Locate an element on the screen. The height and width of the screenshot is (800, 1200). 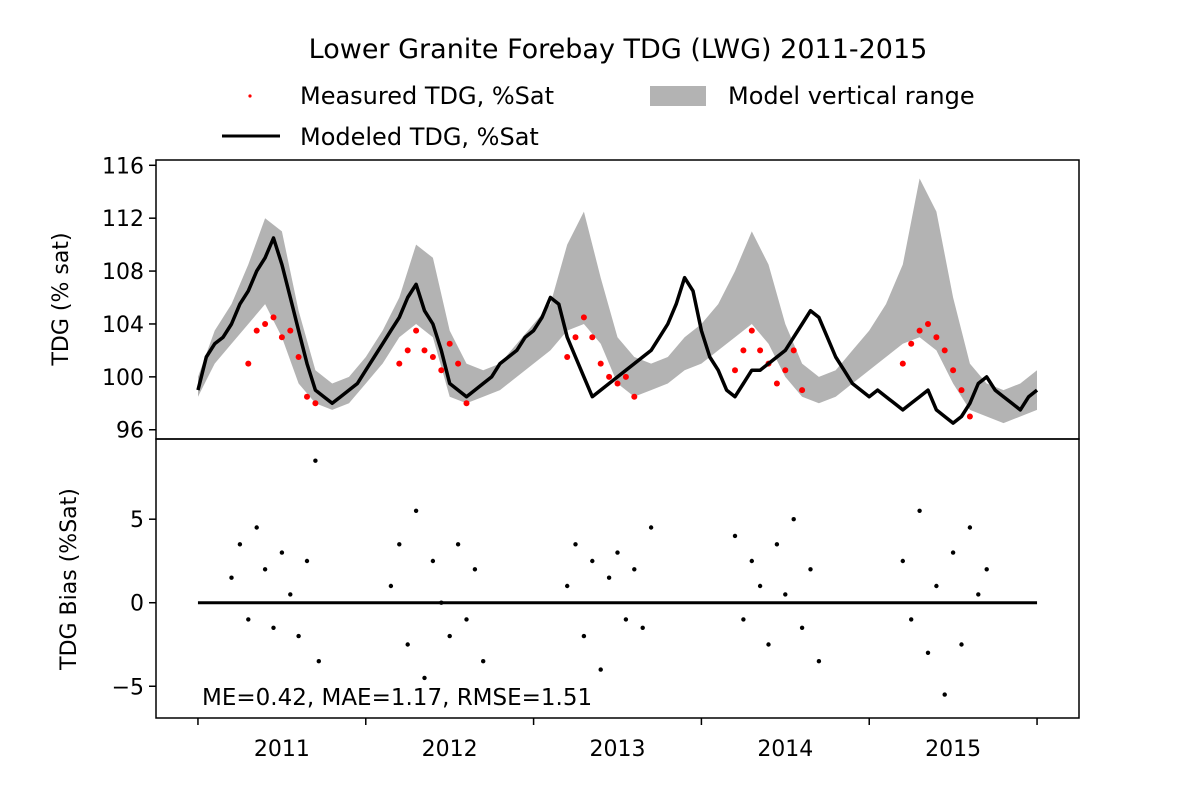
y-tick-label: 108 is located at coordinates (123, 272).